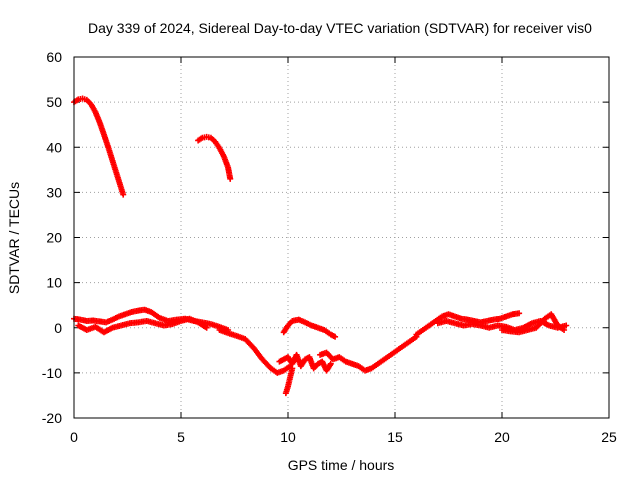 The height and width of the screenshot is (480, 640). Describe the element at coordinates (52, 373) in the screenshot. I see `y-tick-label: -10` at that location.